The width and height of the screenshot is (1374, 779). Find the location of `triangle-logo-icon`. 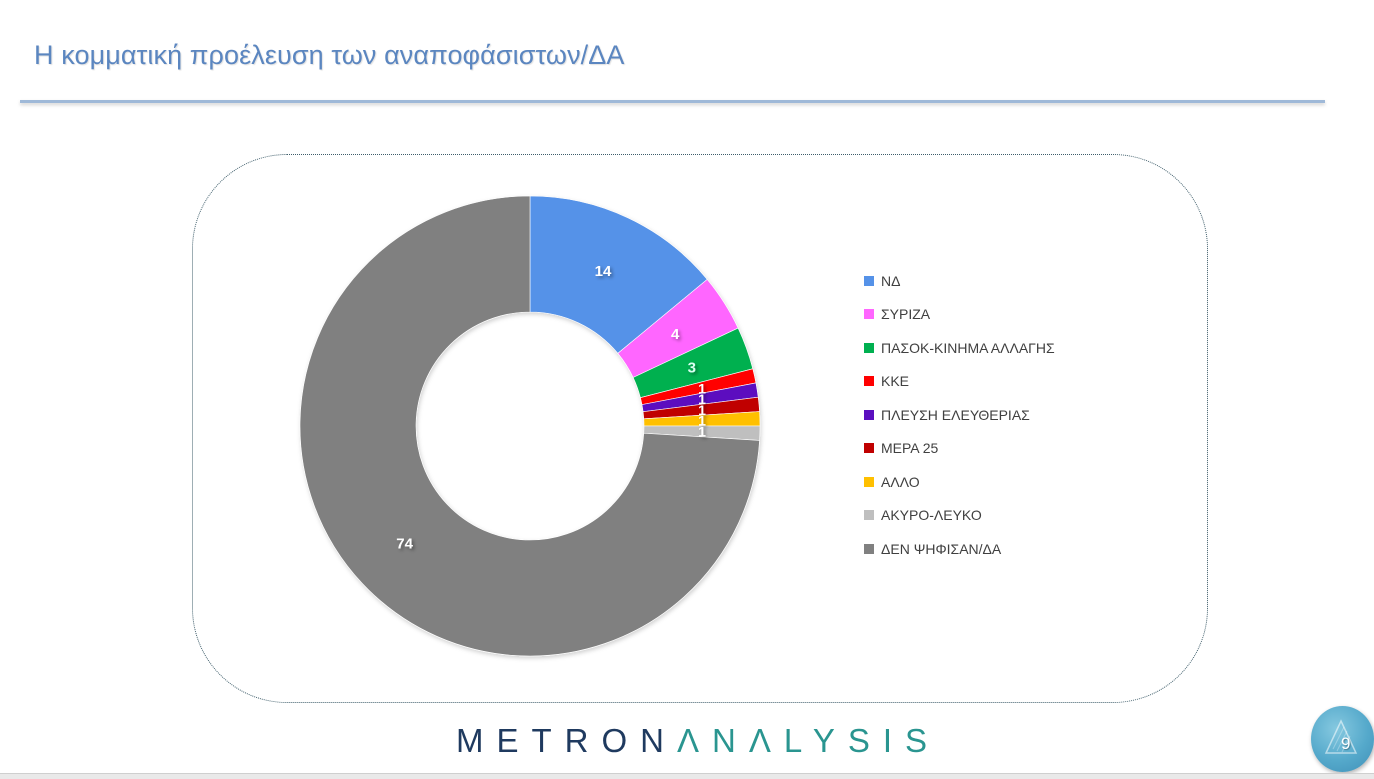

triangle-logo-icon is located at coordinates (1341, 736).